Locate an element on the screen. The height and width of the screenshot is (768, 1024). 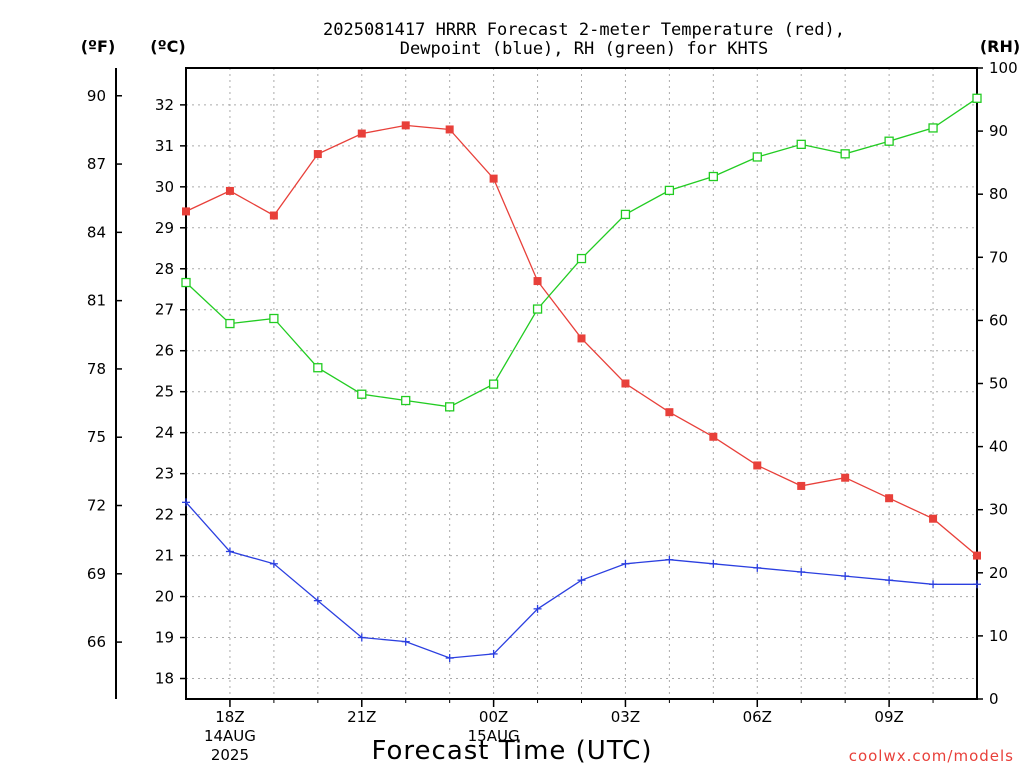
celsius-tick-label: 28 is located at coordinates (164, 269).